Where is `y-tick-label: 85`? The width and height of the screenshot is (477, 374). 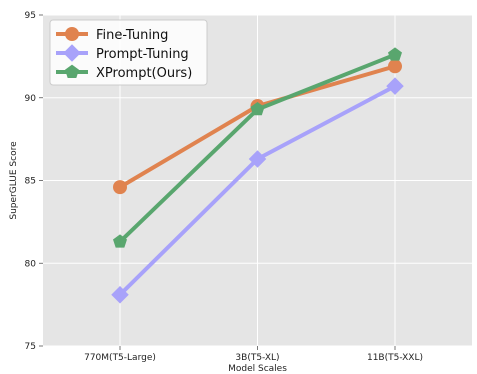
y-tick-label: 85 is located at coordinates (30, 182).